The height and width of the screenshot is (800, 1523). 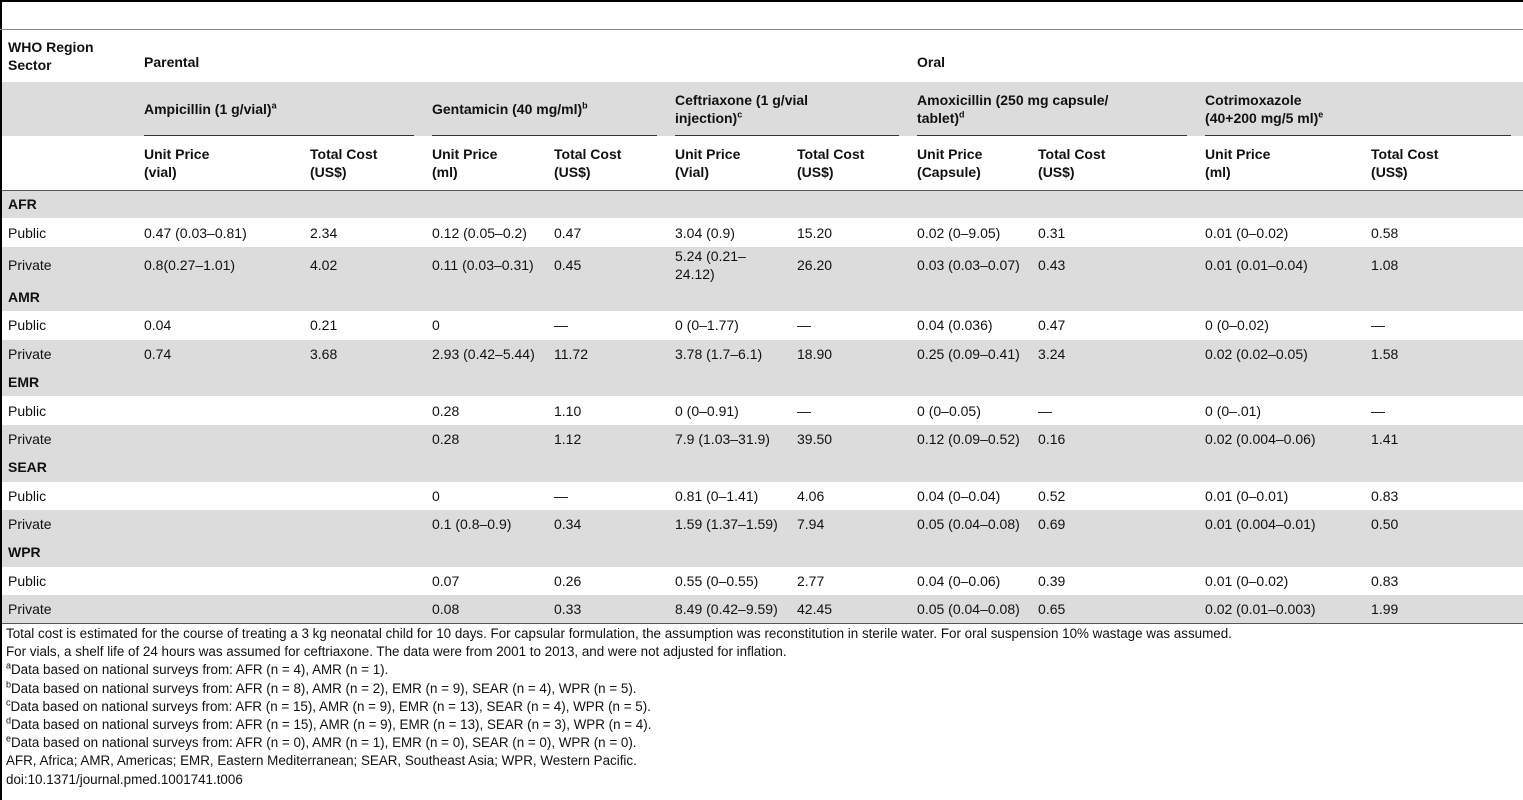 What do you see at coordinates (1361, 109) in the screenshot?
I see `drug-cotrimoxazole: Cotrimoxazole (40+200 mg/5 ml)e` at bounding box center [1361, 109].